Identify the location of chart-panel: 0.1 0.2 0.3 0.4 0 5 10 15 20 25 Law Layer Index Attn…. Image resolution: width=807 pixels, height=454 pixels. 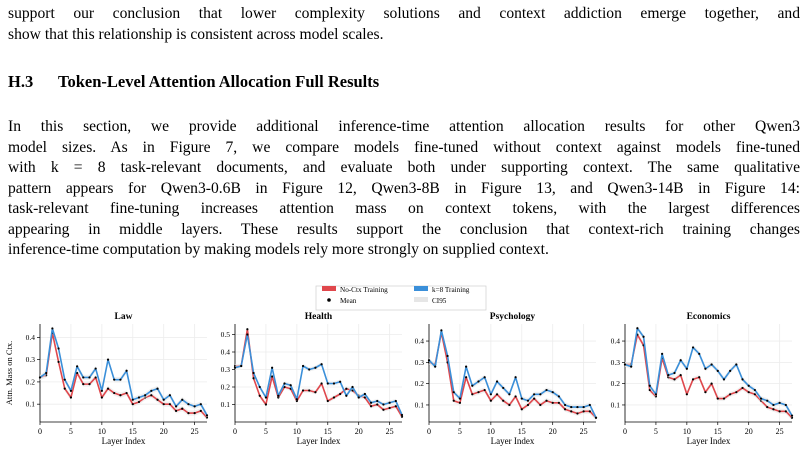
(106, 379).